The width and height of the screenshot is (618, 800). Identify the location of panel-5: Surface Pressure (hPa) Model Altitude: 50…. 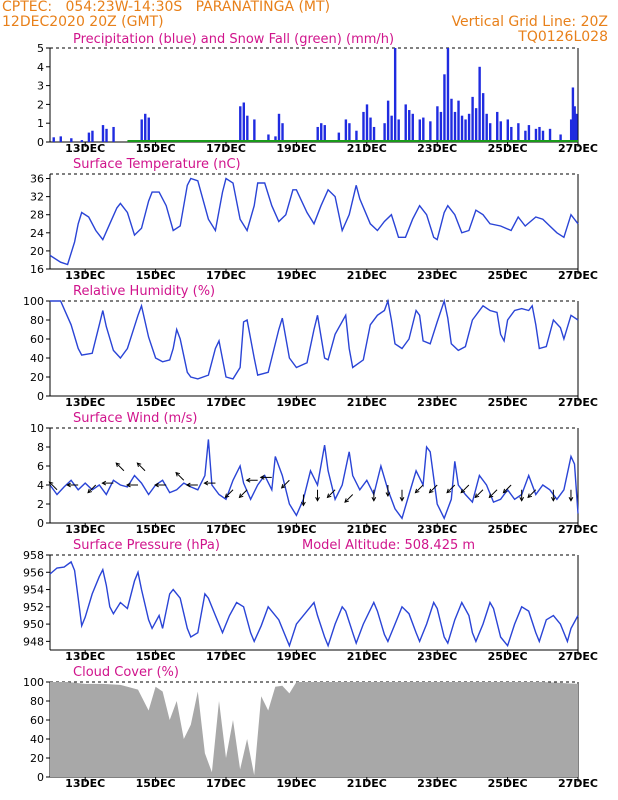
(310, 600).